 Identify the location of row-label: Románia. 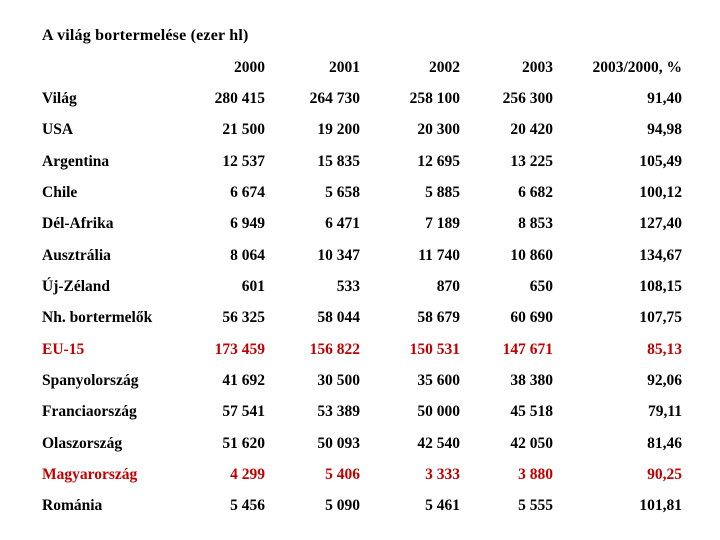
(72, 506).